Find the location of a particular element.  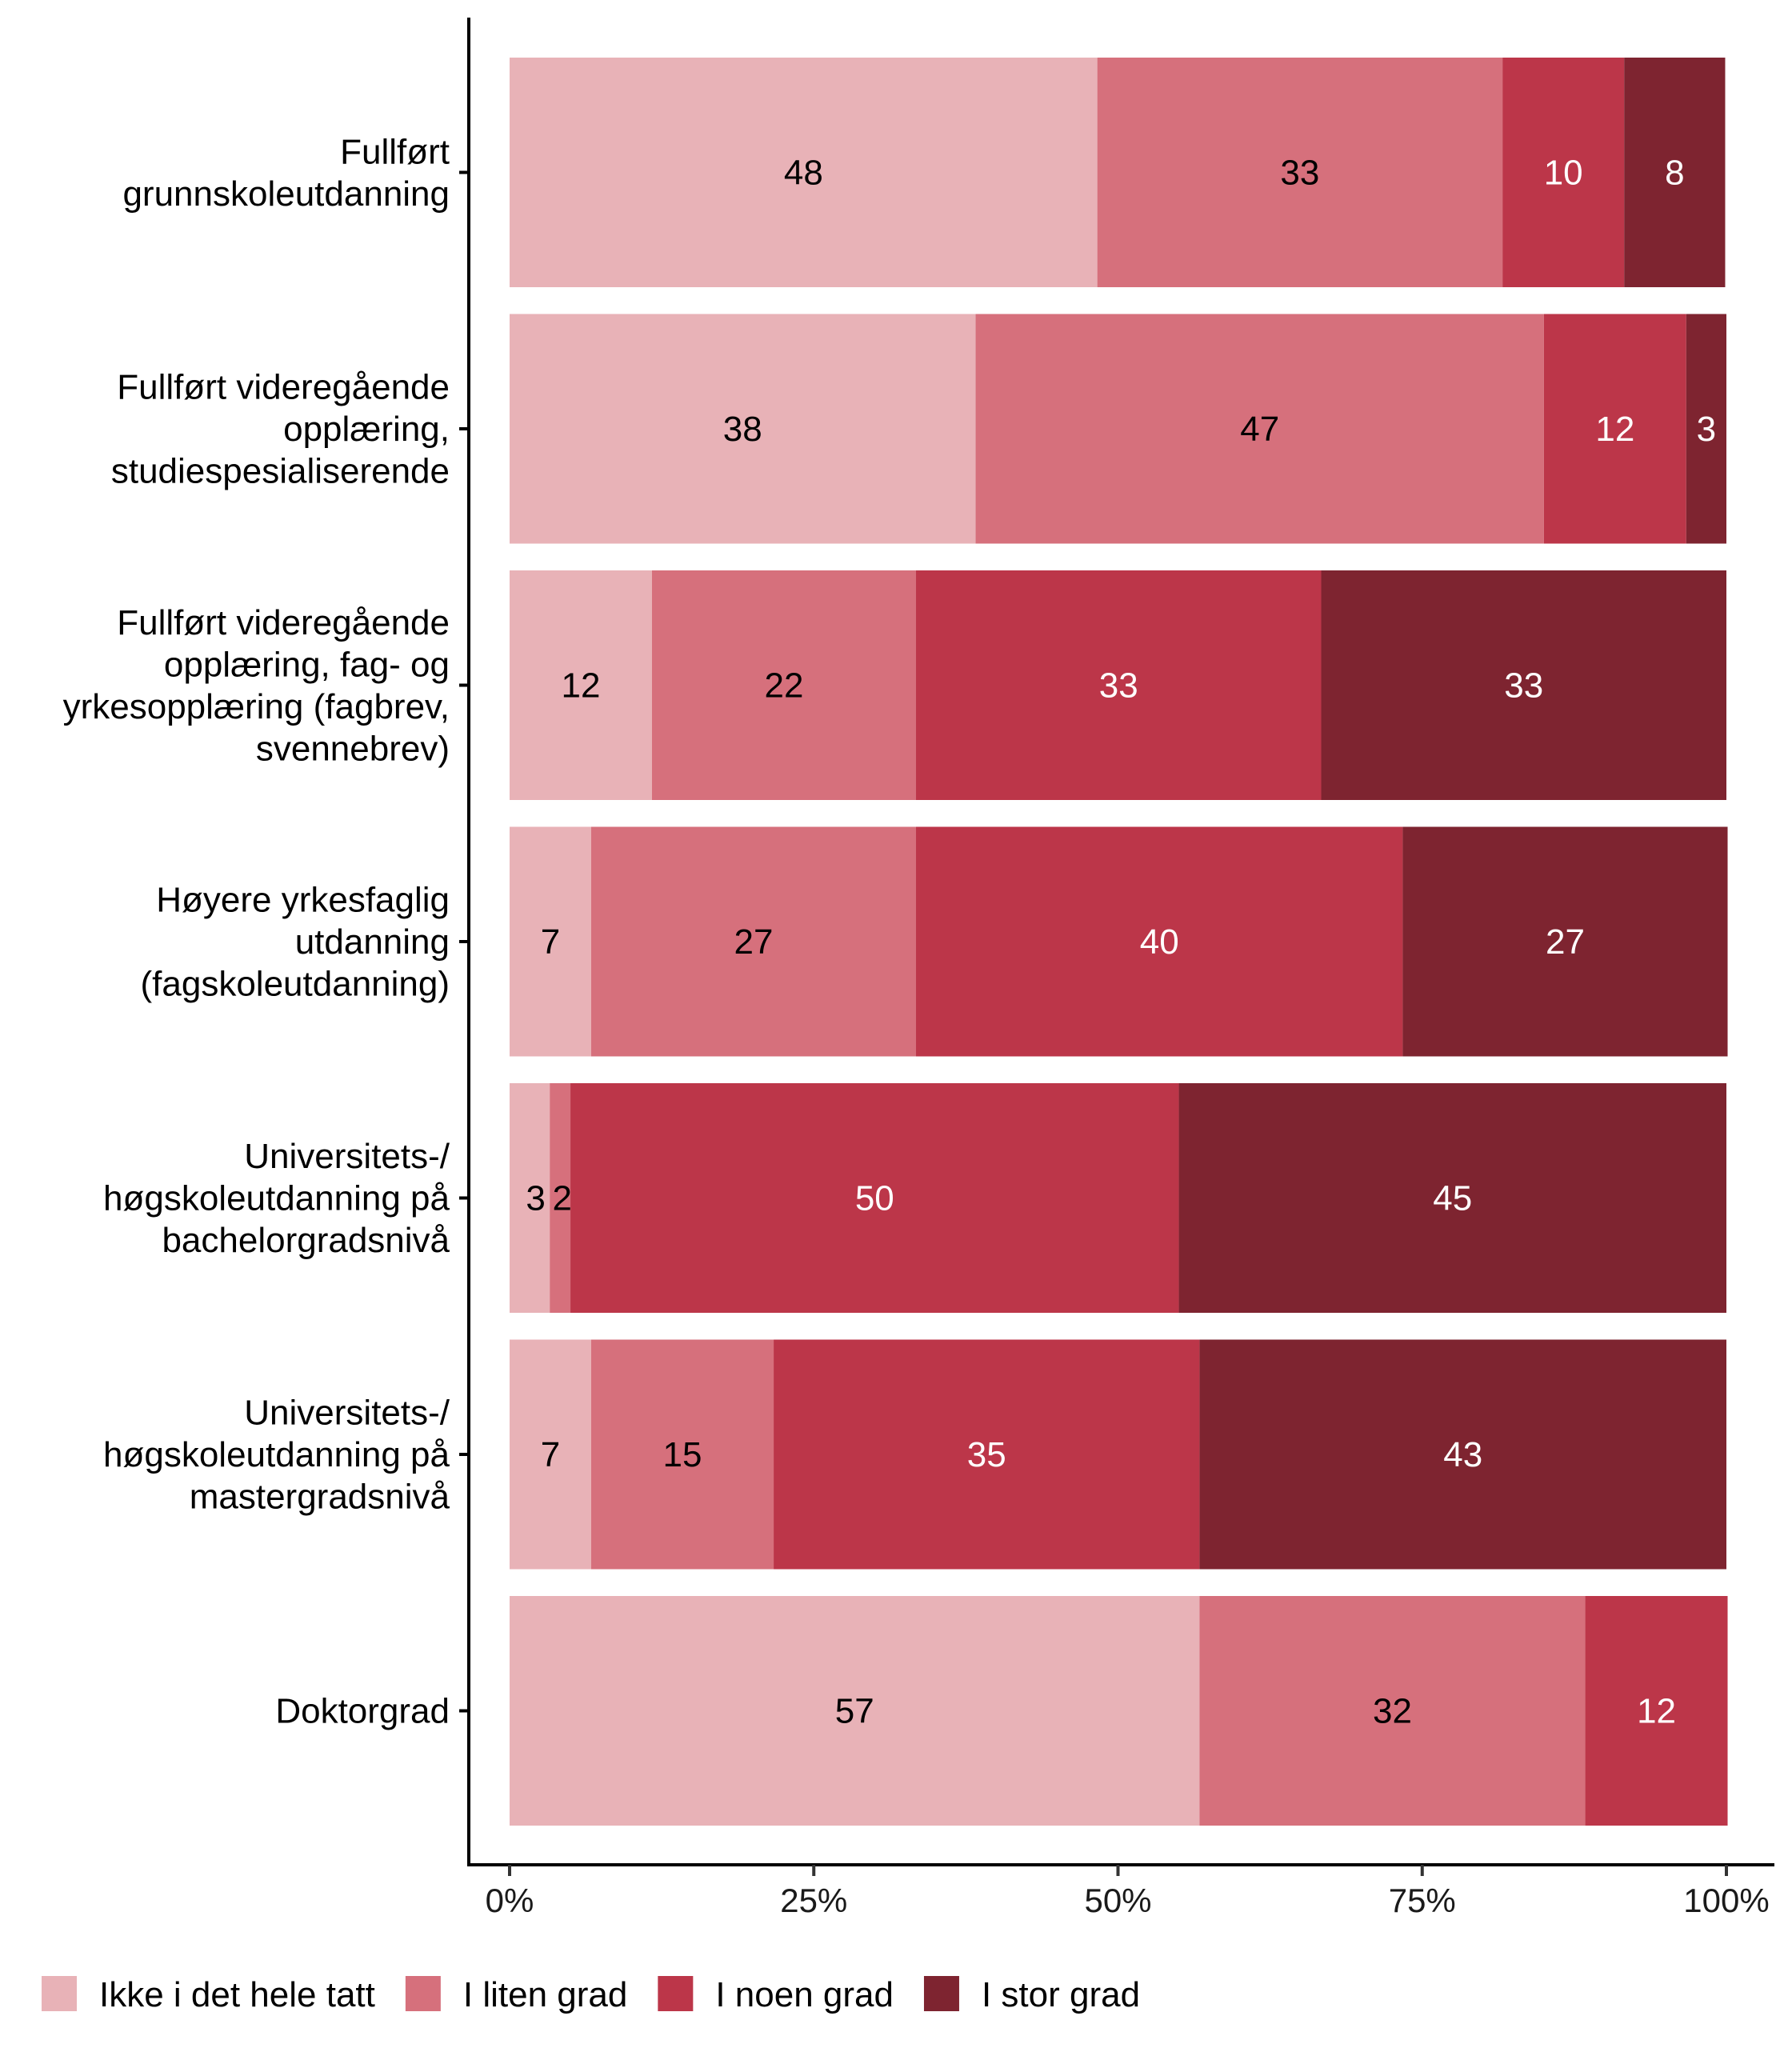

category-label: Høyere yrkesfaglig is located at coordinates (303, 900).